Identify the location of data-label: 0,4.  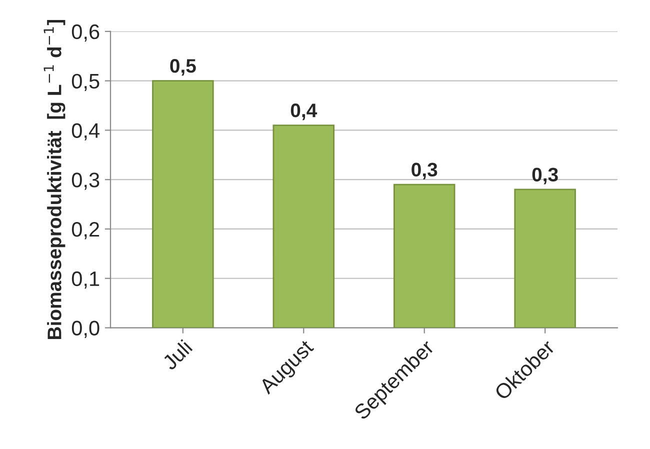
(304, 111).